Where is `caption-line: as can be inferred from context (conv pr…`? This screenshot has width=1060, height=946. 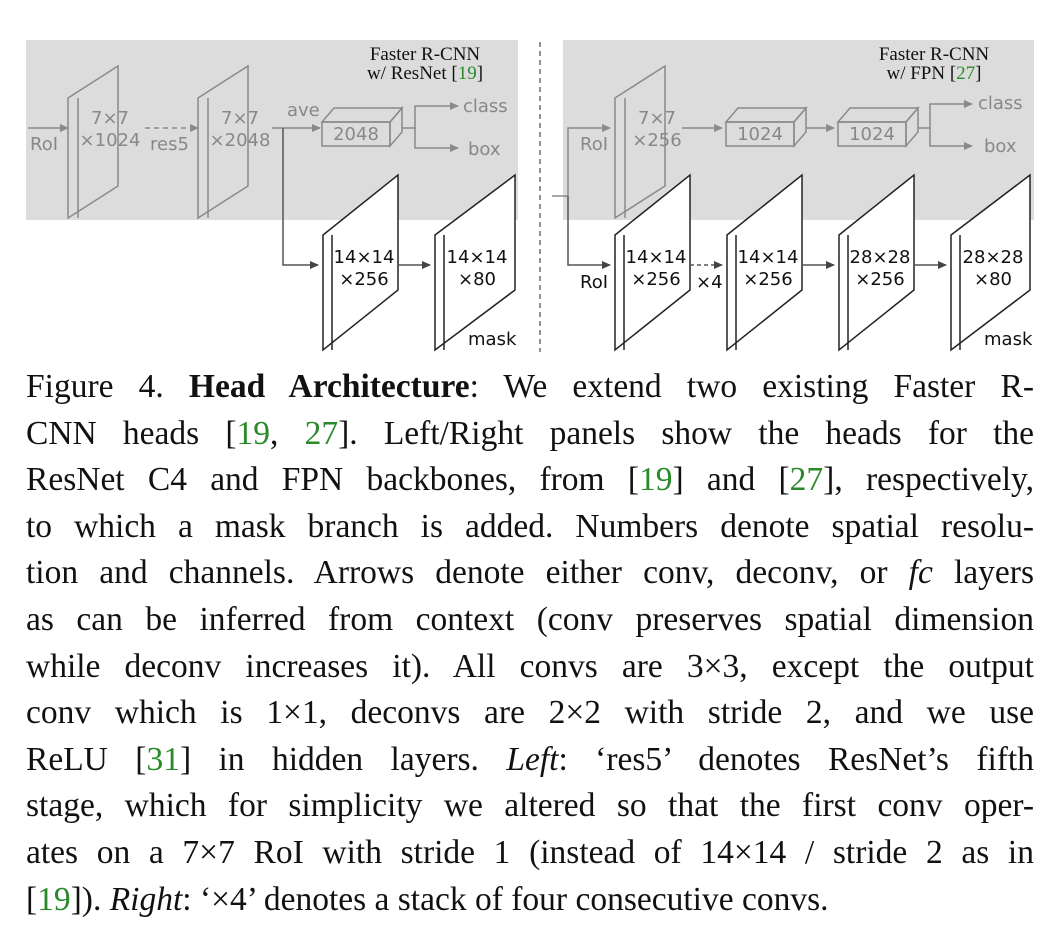
caption-line: as can be inferred from context (conv pr… is located at coordinates (530, 619).